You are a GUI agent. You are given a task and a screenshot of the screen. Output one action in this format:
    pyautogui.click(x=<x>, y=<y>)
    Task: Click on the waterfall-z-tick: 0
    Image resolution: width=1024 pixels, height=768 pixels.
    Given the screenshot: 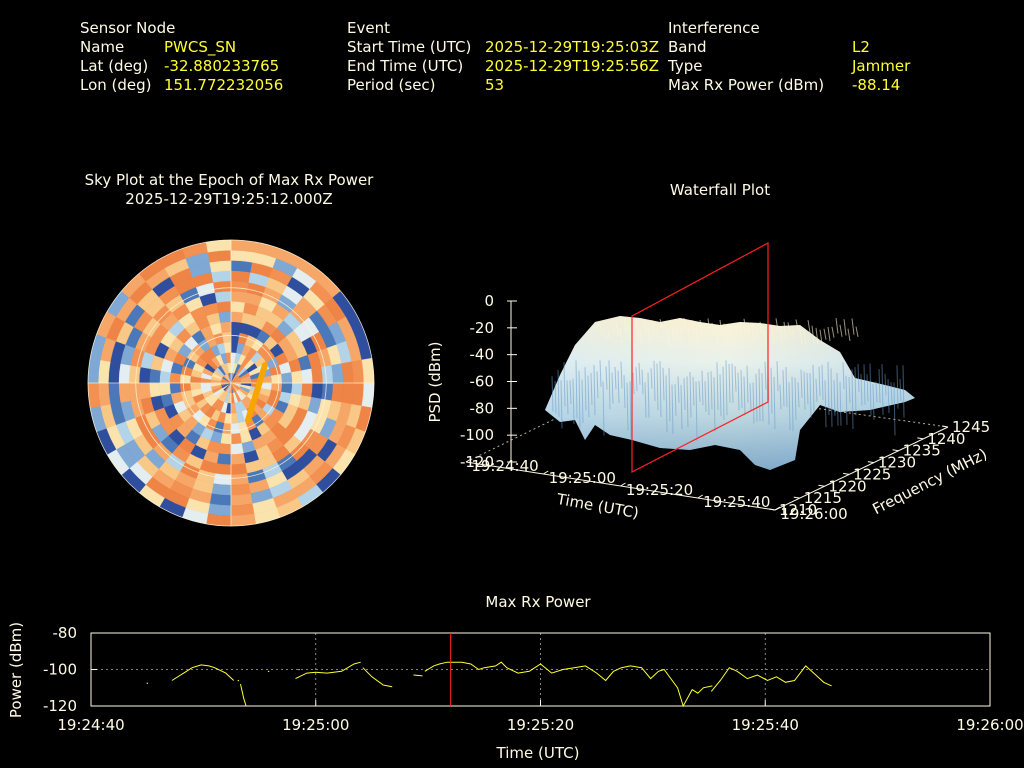 What is the action you would take?
    pyautogui.click(x=489, y=301)
    